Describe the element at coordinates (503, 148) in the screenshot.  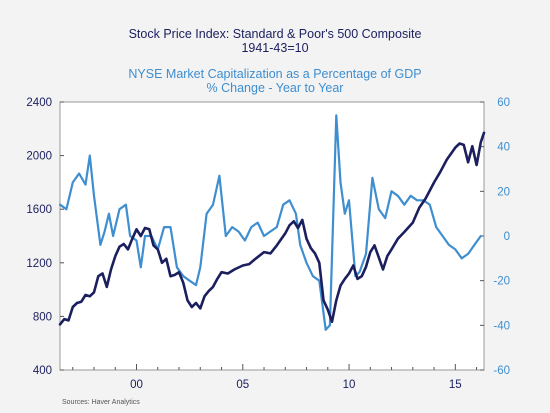
I see `right-axis-tick-label: 40` at that location.